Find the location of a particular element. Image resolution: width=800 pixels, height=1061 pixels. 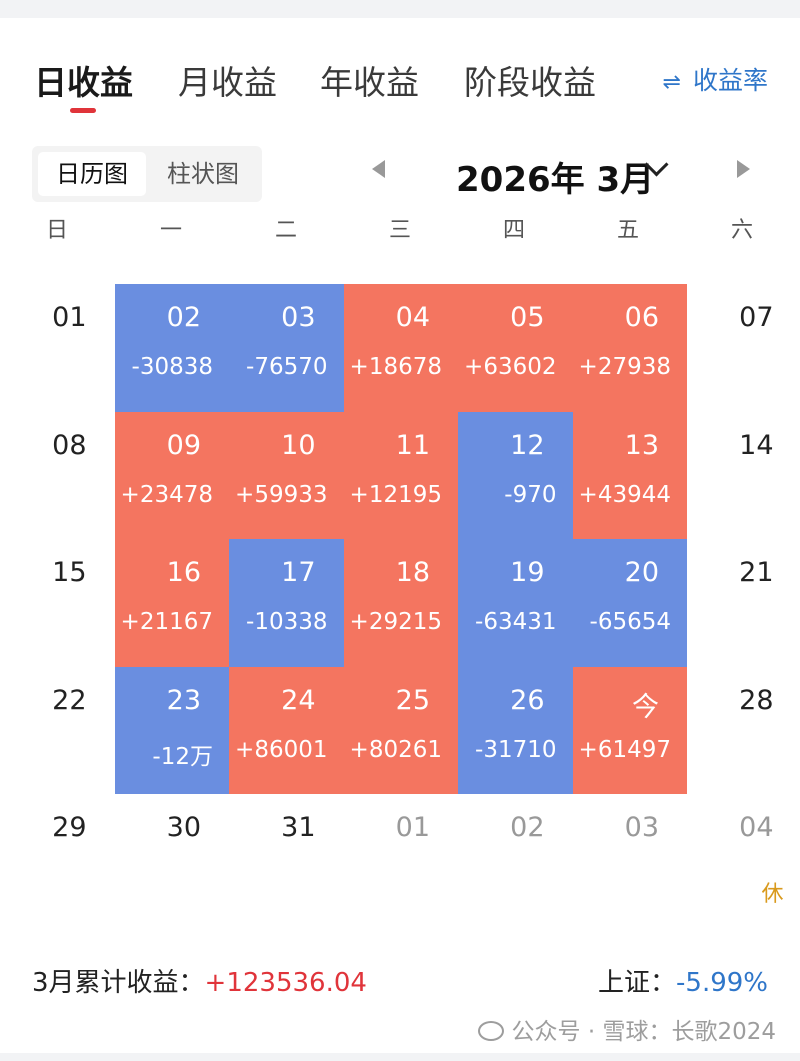

day-profit-value: +63602 is located at coordinates (510, 367).